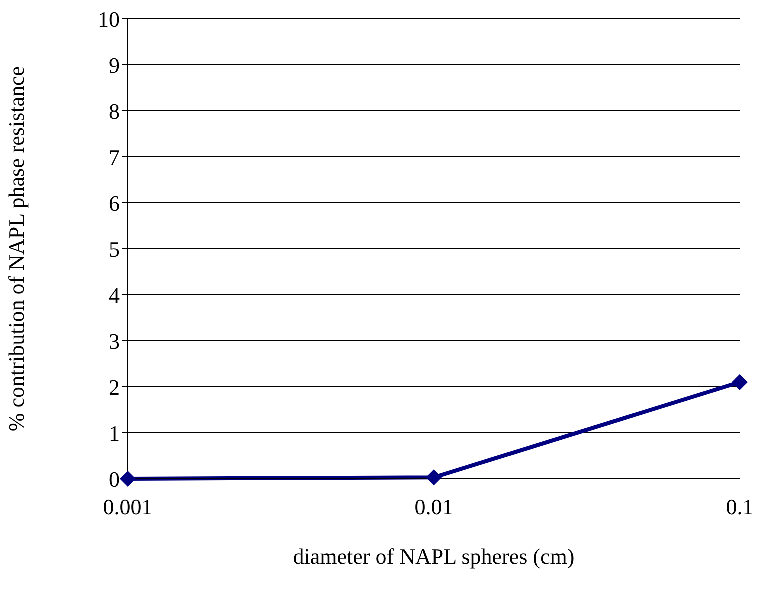  What do you see at coordinates (128, 507) in the screenshot?
I see `x-tick-label: 0.001` at bounding box center [128, 507].